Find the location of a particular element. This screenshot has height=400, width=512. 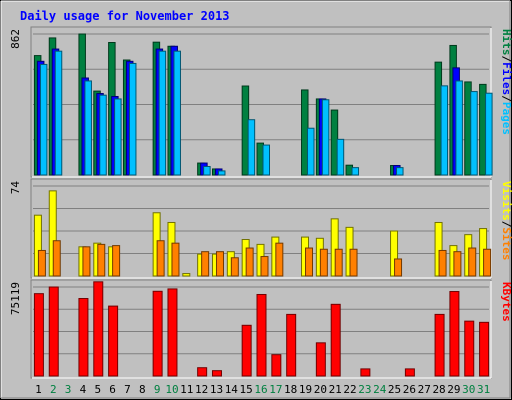

x-tick-label: 2 is located at coordinates (53, 389).